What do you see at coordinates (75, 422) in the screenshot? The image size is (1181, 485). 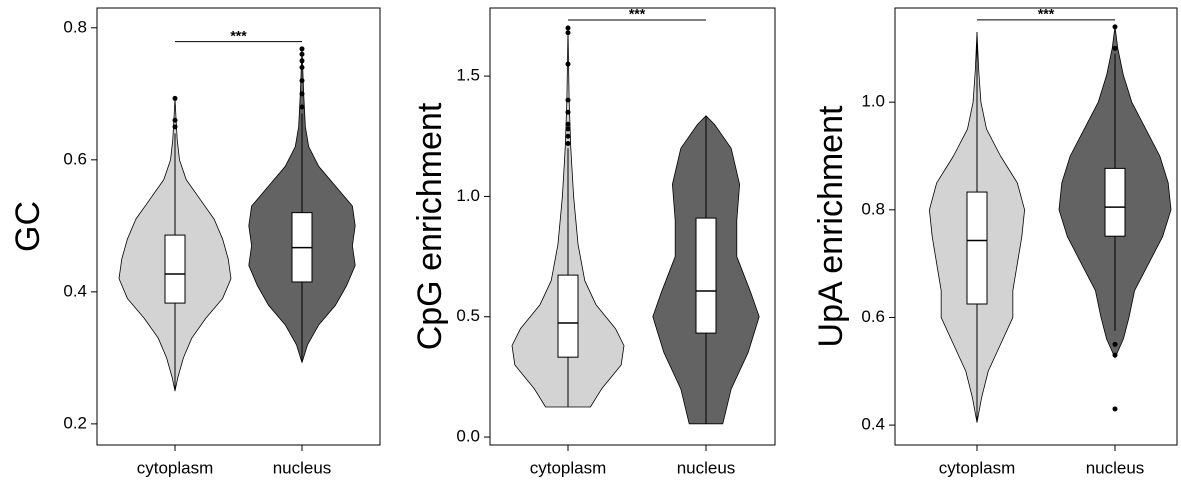 I see `y-tick-label: 0.2` at bounding box center [75, 422].